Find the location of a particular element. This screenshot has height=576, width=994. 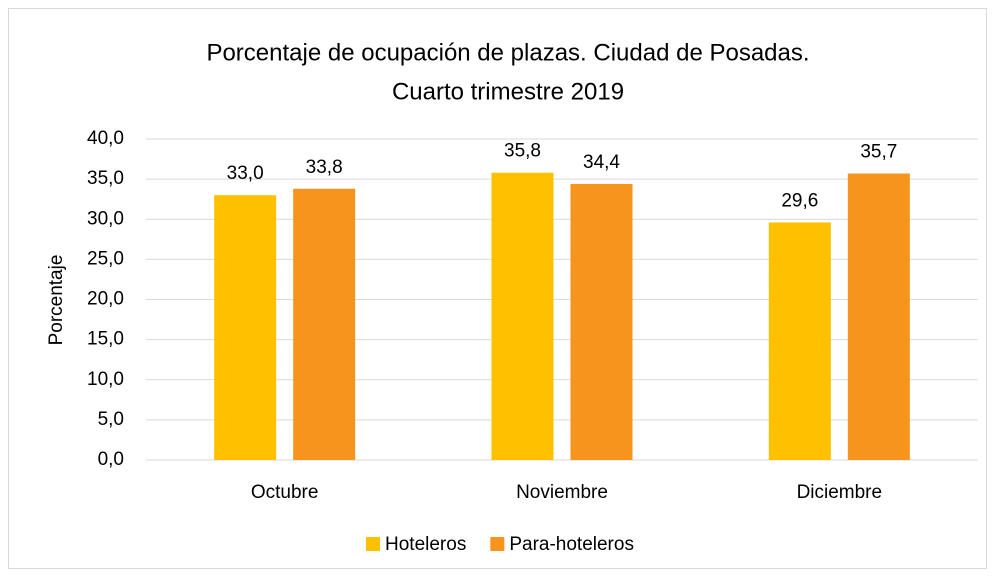

data-label: 34,4 is located at coordinates (601, 162).